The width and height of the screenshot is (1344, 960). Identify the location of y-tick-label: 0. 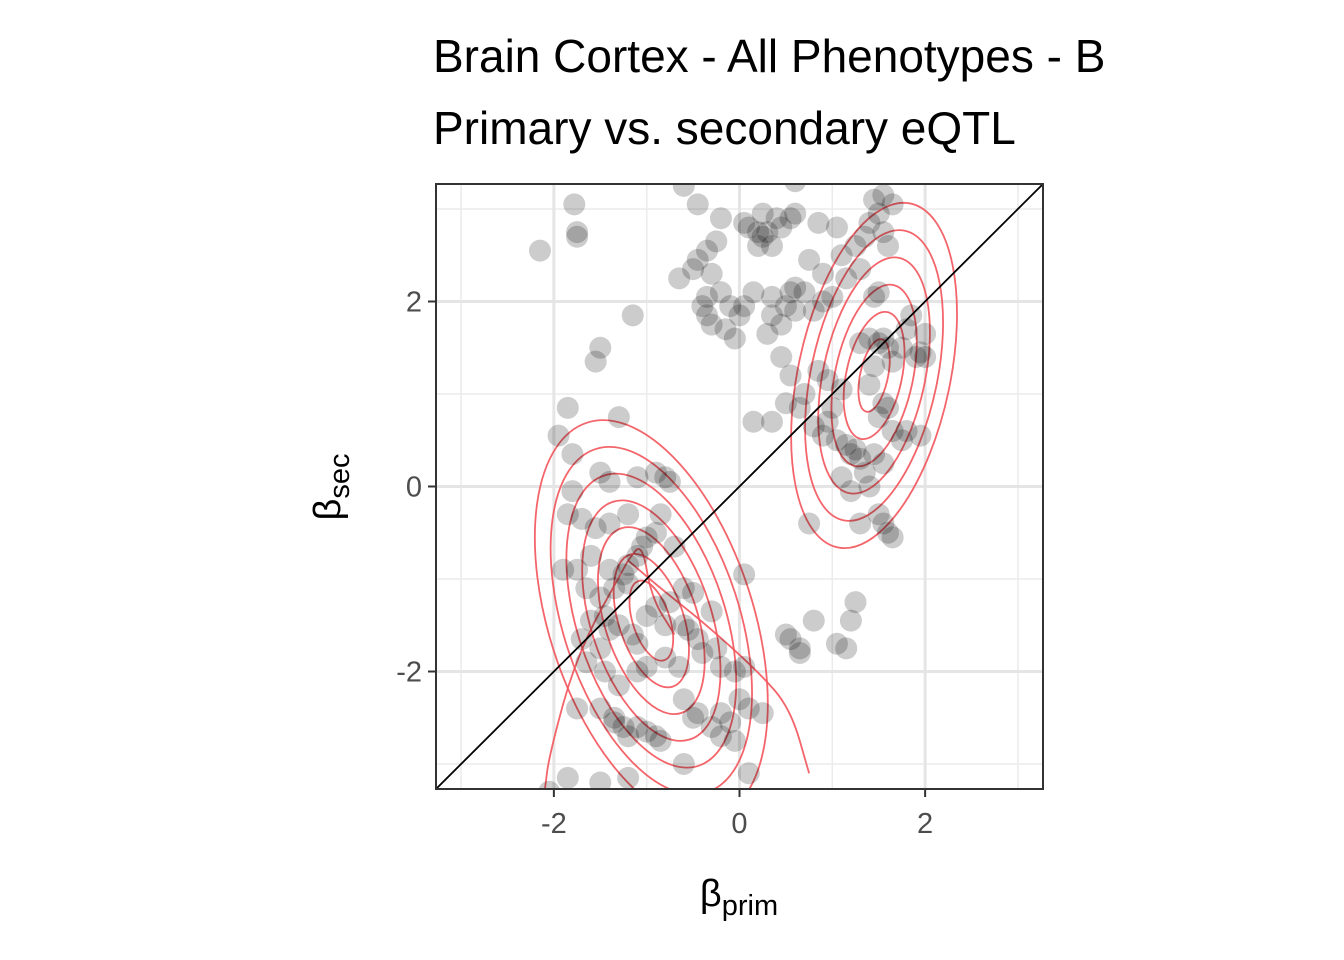
(414, 488).